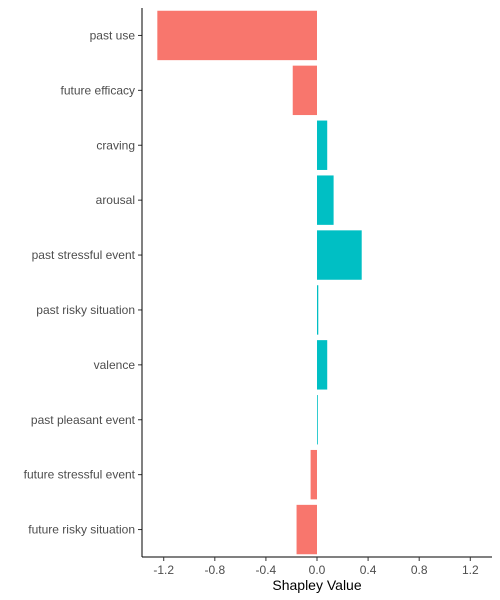 The width and height of the screenshot is (500, 600). Describe the element at coordinates (368, 570) in the screenshot. I see `x-tick-label: 0.4` at that location.